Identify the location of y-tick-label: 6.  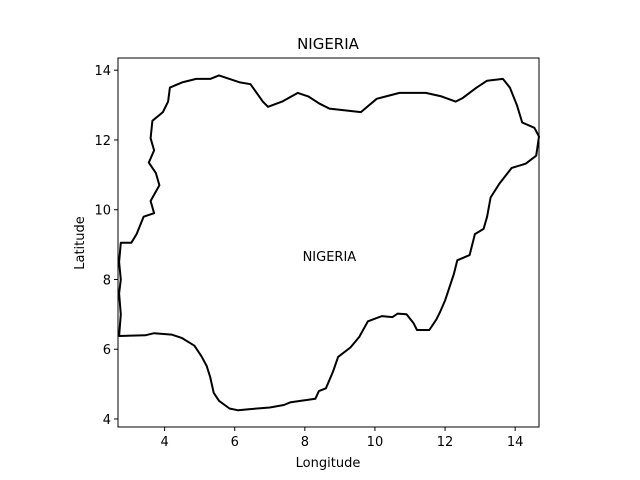
(107, 350).